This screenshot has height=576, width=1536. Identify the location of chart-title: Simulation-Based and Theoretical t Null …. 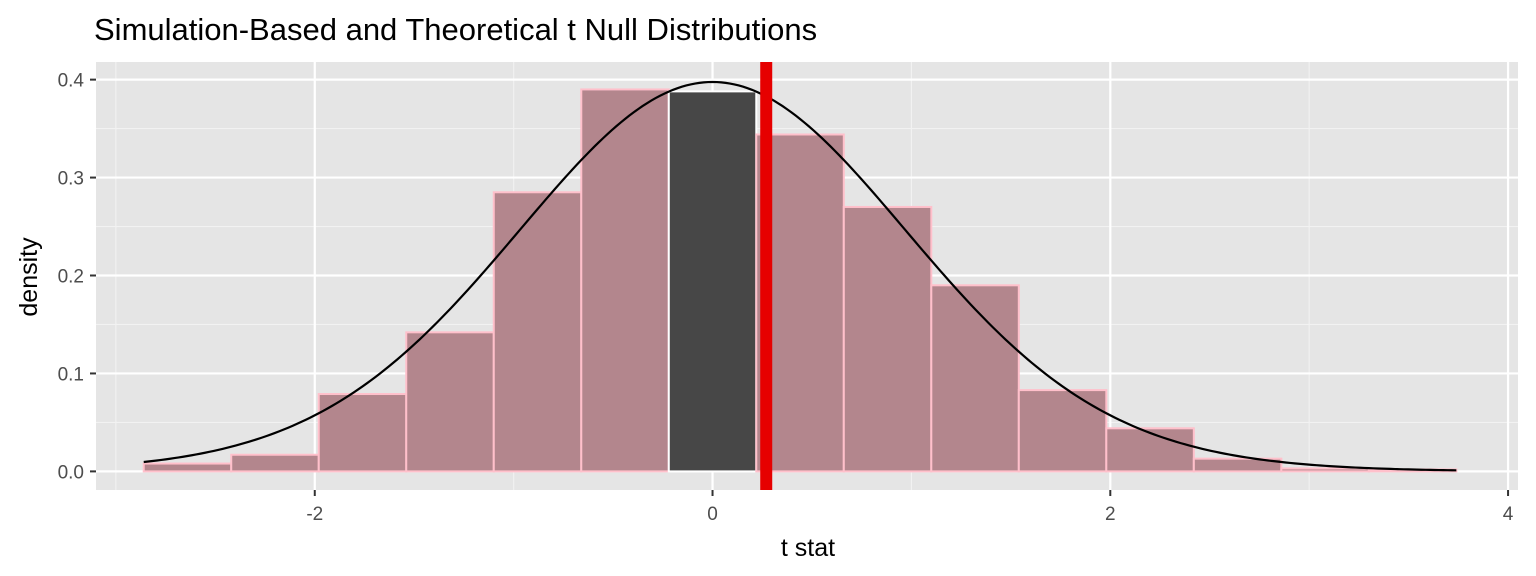
(455, 29).